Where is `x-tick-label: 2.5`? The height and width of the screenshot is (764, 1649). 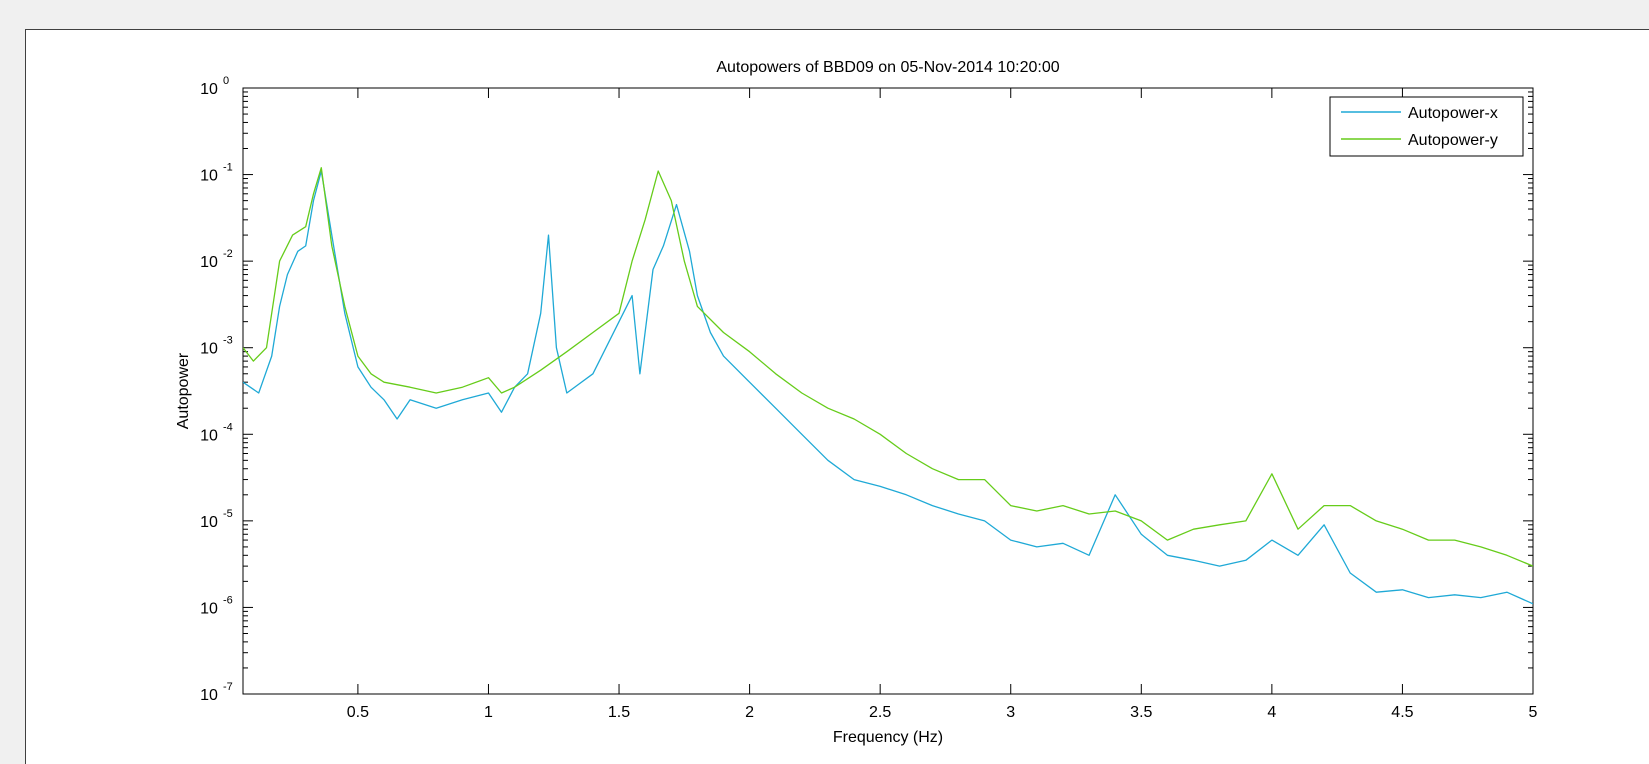 x-tick-label: 2.5 is located at coordinates (880, 712).